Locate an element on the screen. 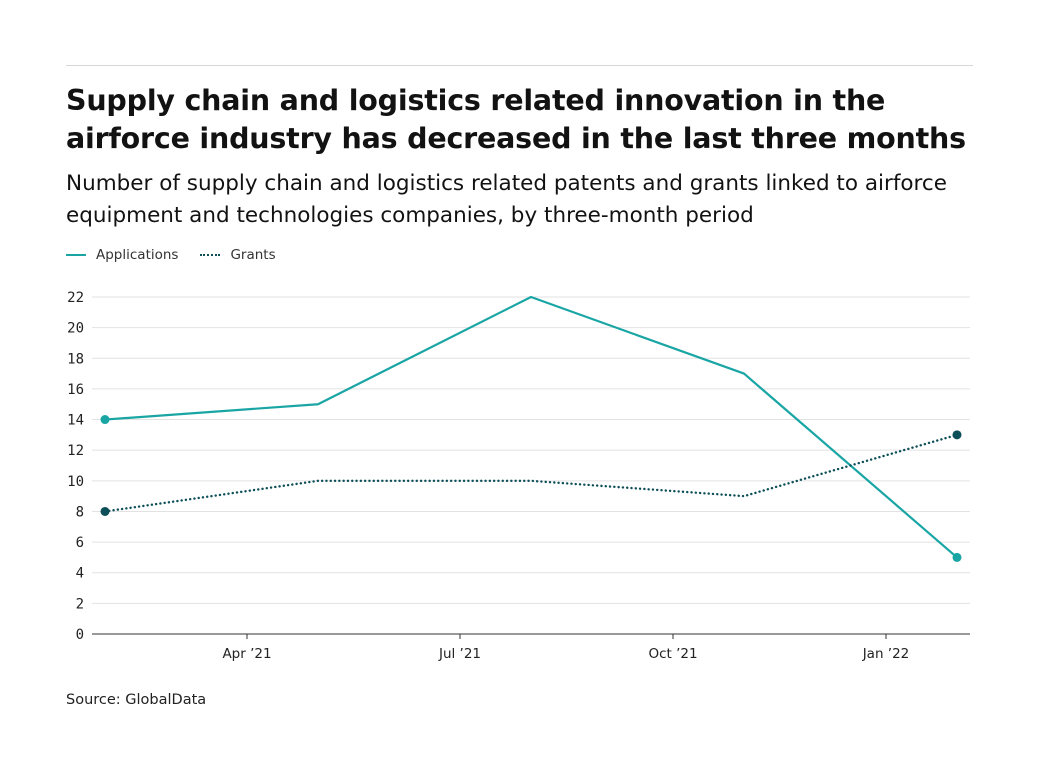  top-rule is located at coordinates (519, 65).